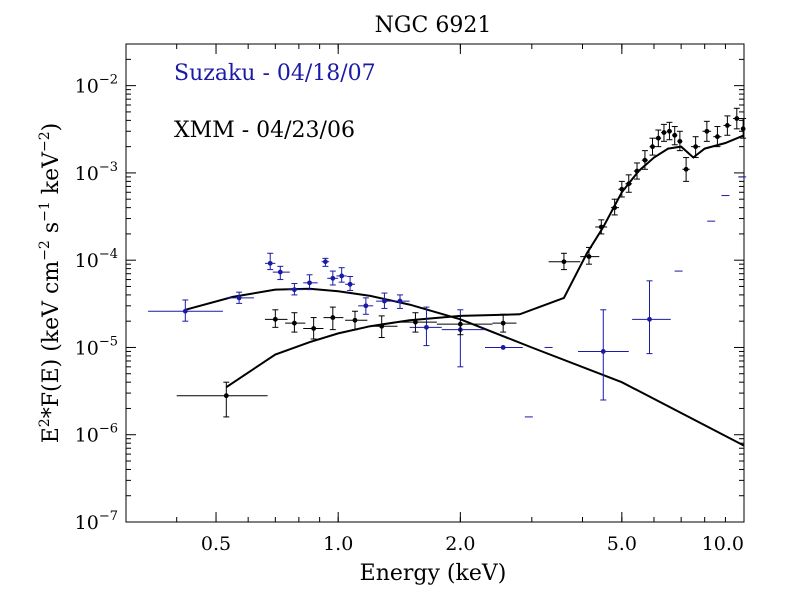  I want to click on legend-entry: Suzaku - 04/18/07, so click(275, 73).